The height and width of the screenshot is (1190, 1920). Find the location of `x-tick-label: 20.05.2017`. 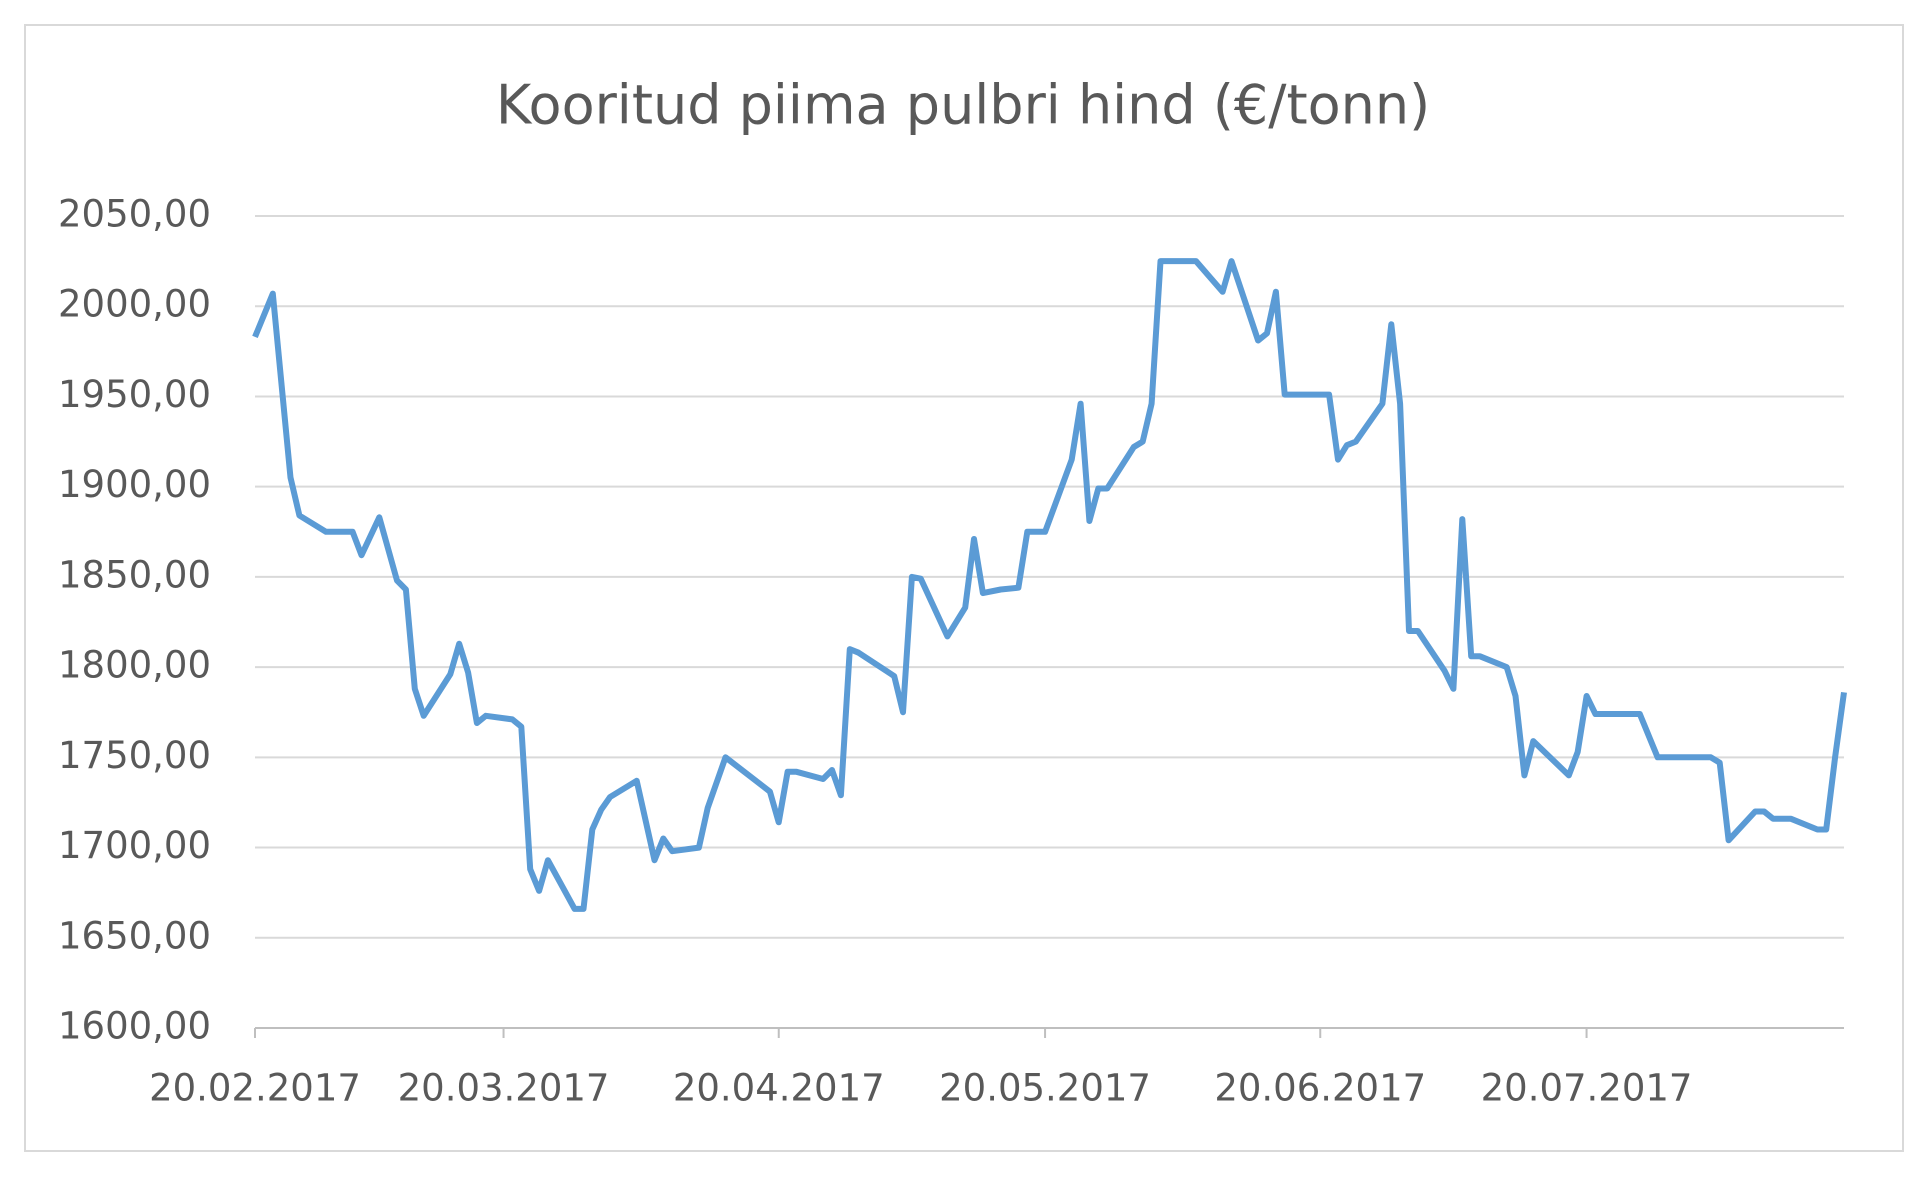

x-tick-label: 20.05.2017 is located at coordinates (1045, 1088).